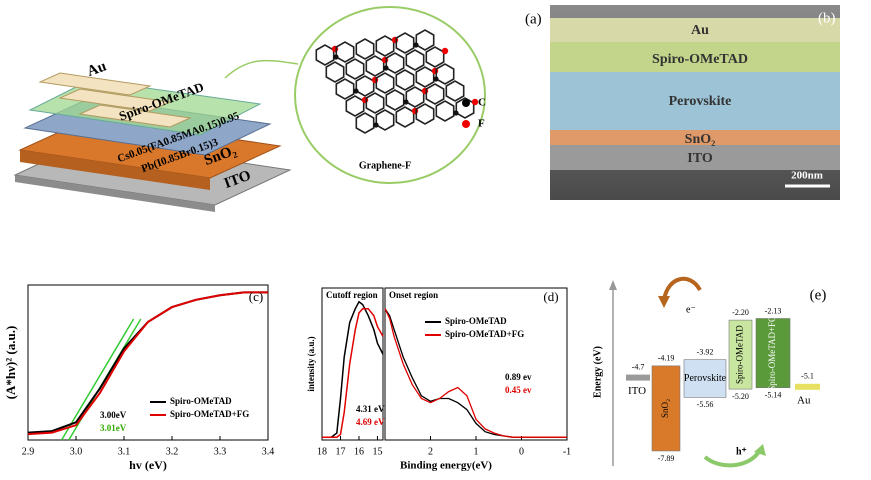  I want to click on band-perovskite, so click(695, 101).